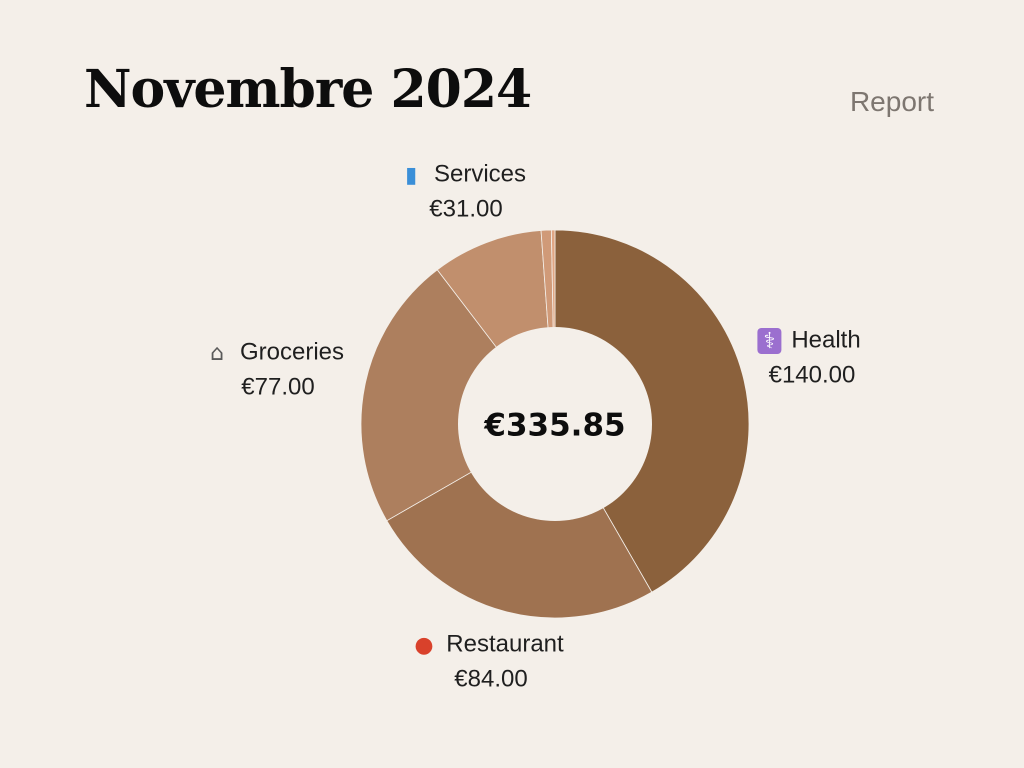 The width and height of the screenshot is (1024, 768). I want to click on slice-name: Health, so click(825, 339).